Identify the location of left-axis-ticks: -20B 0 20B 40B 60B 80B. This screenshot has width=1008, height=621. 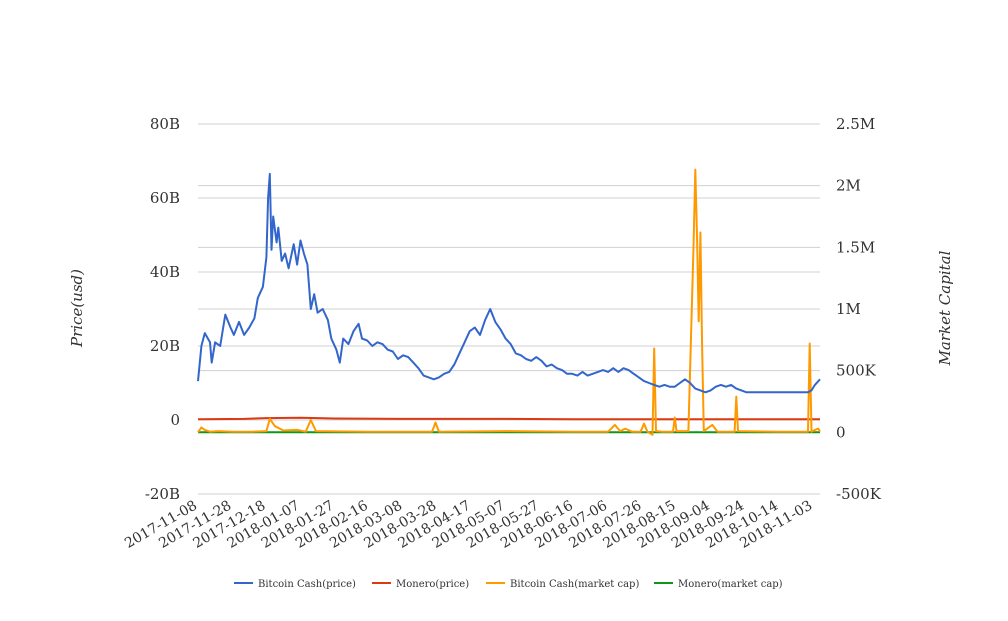
(162, 309).